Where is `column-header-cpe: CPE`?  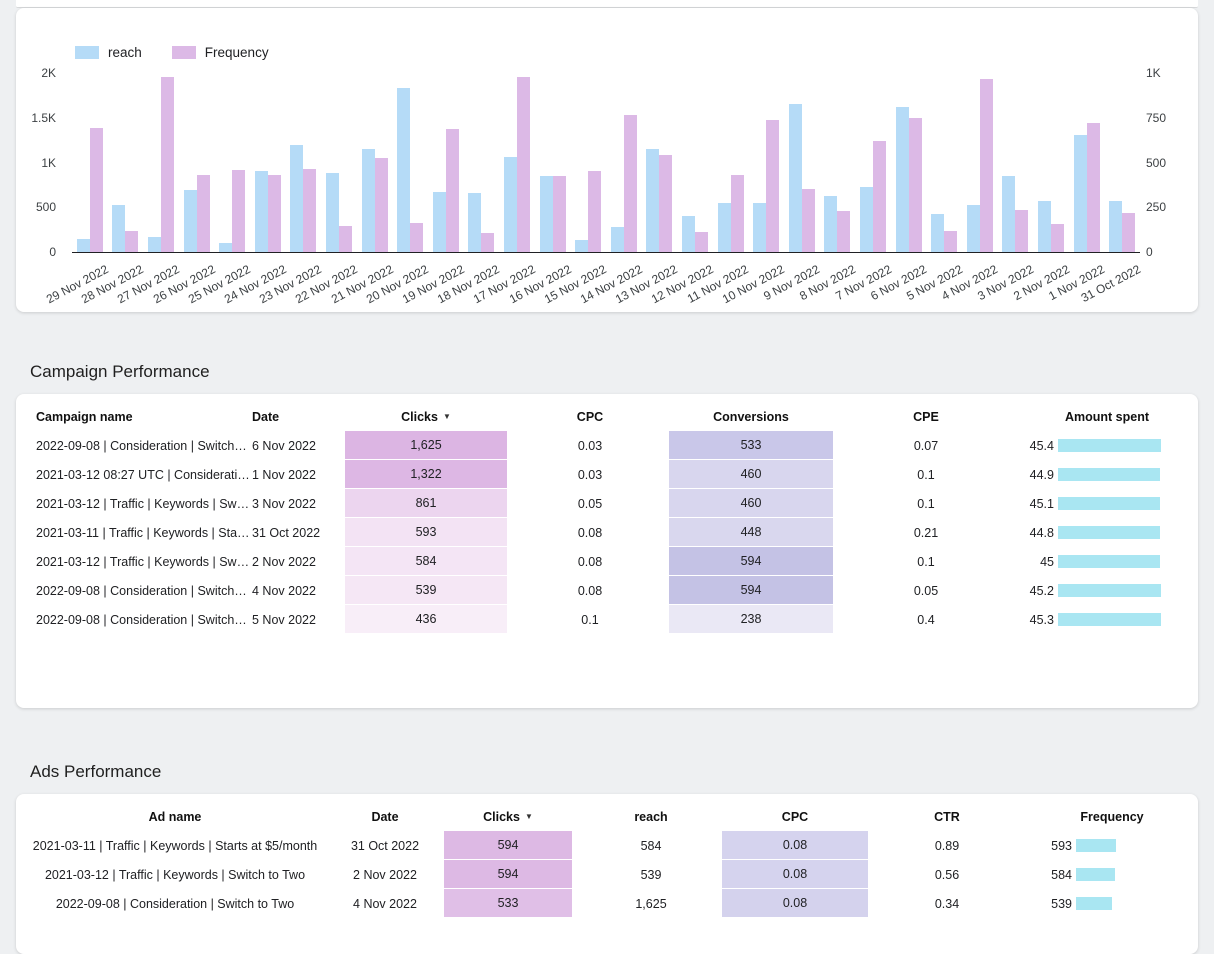 column-header-cpe: CPE is located at coordinates (926, 416).